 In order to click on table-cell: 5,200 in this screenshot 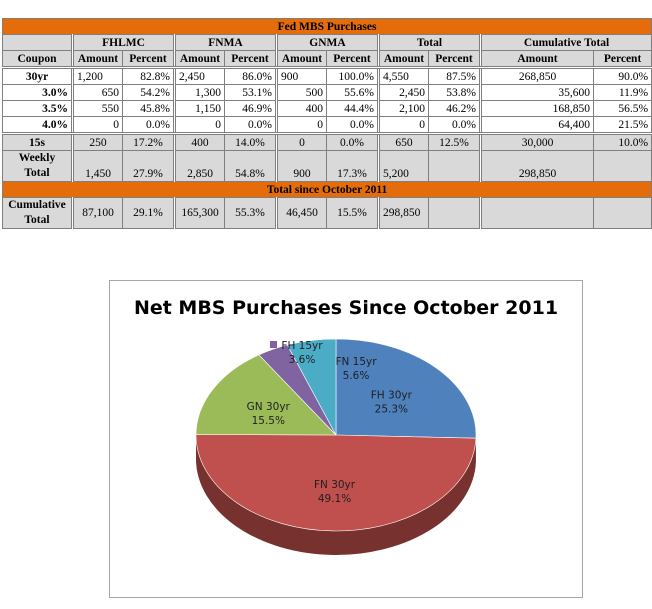, I will do `click(403, 166)`.